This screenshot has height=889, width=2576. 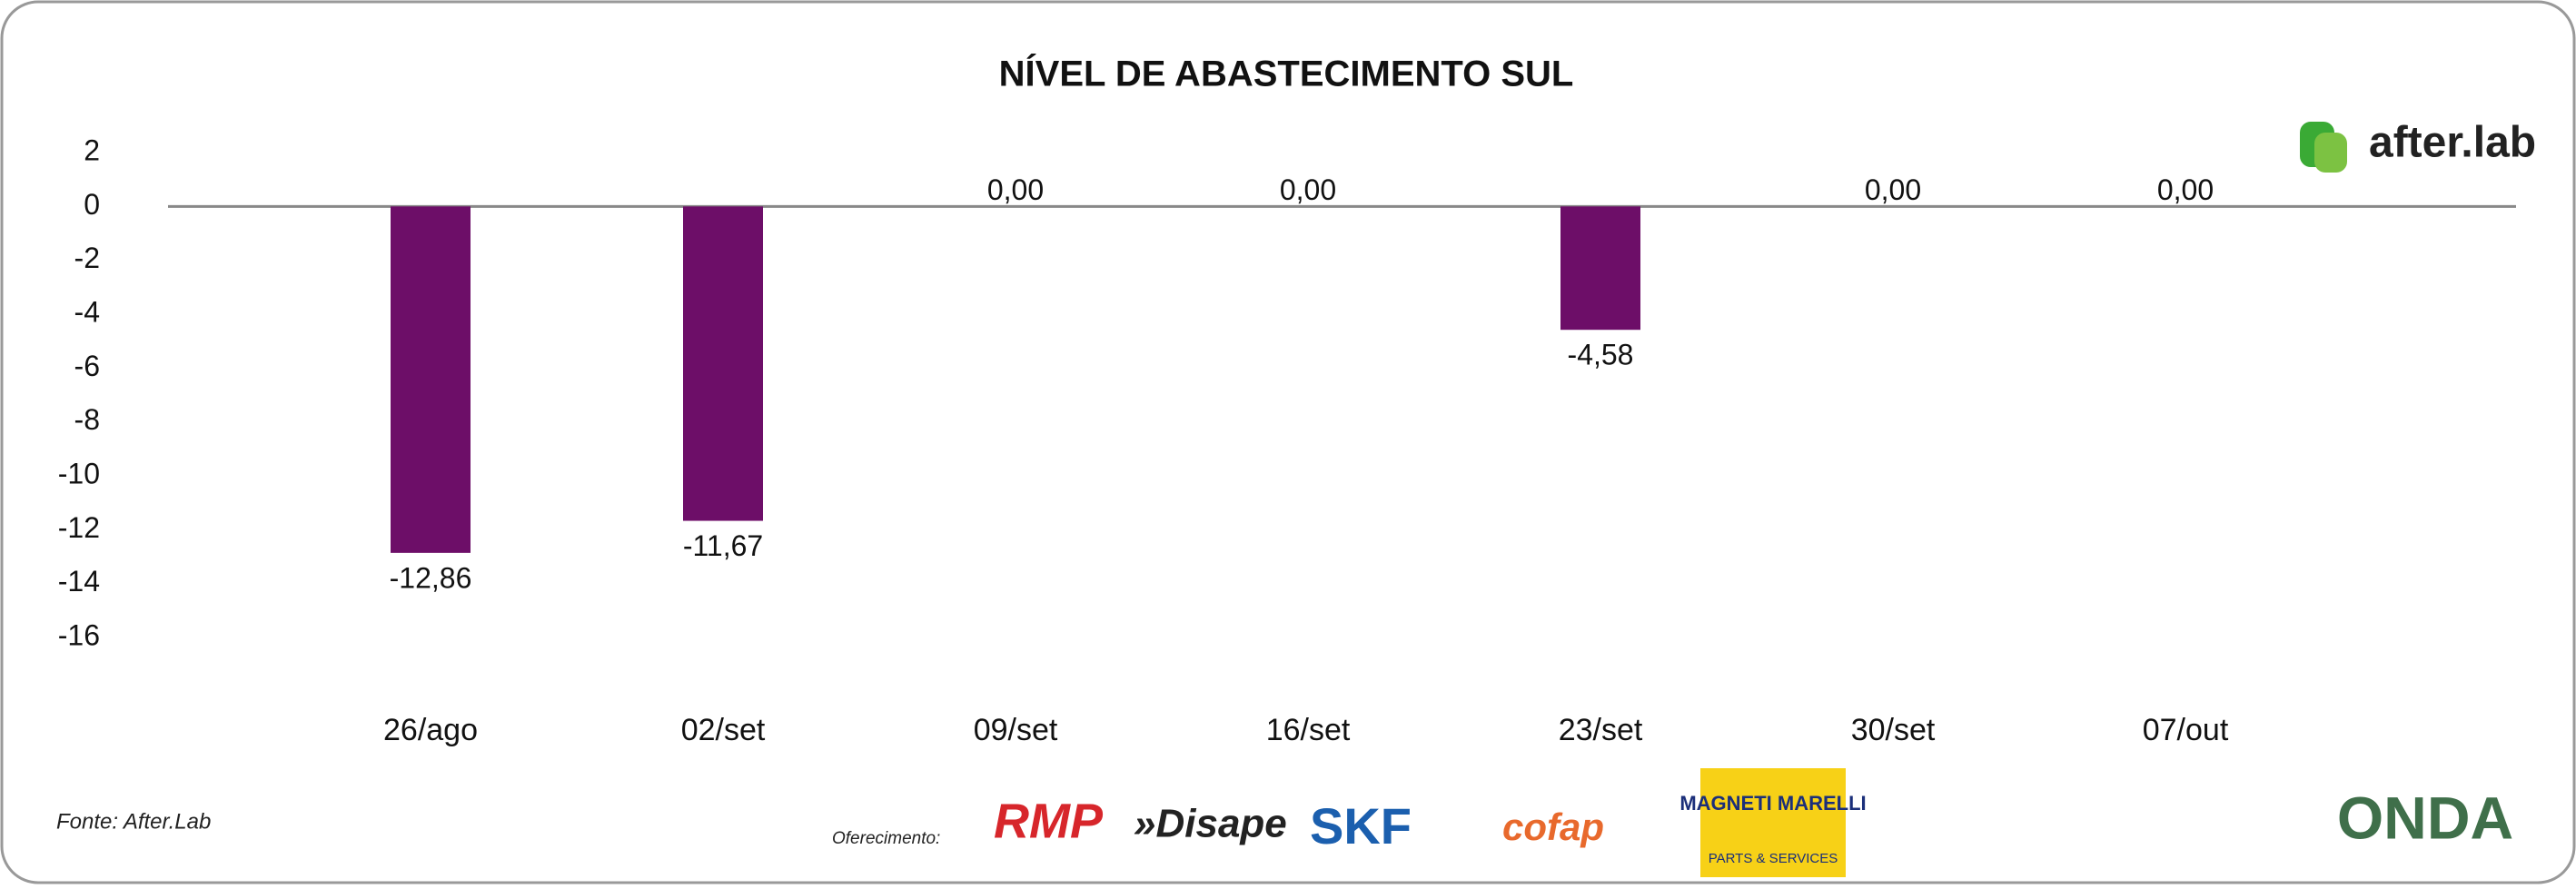 I want to click on sponsor-logo: SKF, so click(x=1361, y=826).